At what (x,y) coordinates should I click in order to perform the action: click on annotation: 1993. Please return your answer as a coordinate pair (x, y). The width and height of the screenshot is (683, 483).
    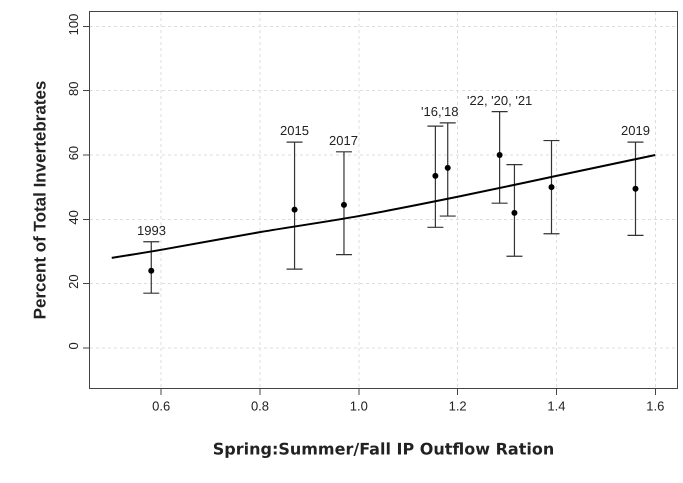
    Looking at the image, I should click on (151, 230).